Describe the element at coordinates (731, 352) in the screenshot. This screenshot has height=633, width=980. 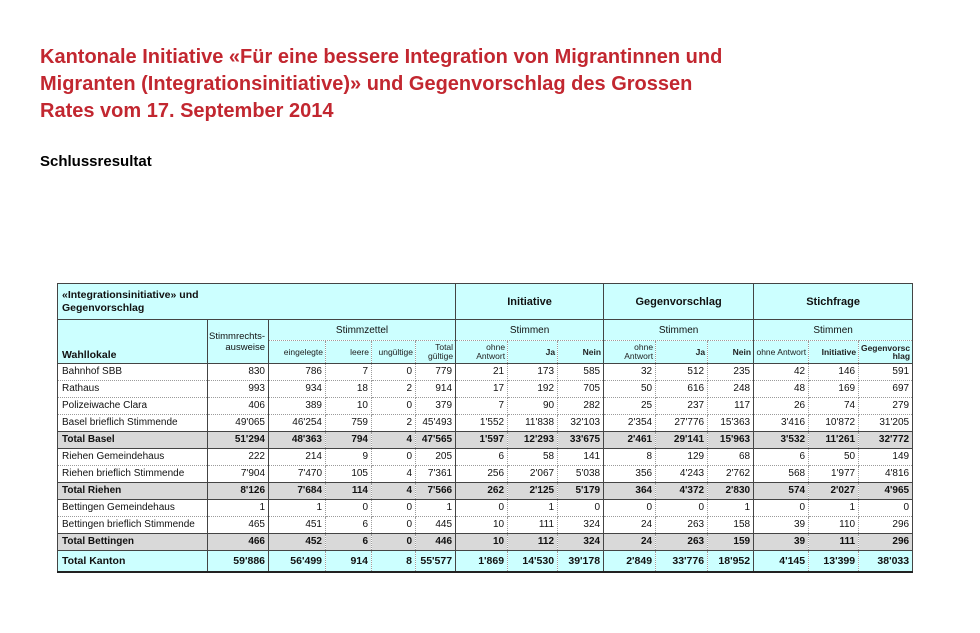
I see `col-header-gegenvorschlag-nein: Nein` at that location.